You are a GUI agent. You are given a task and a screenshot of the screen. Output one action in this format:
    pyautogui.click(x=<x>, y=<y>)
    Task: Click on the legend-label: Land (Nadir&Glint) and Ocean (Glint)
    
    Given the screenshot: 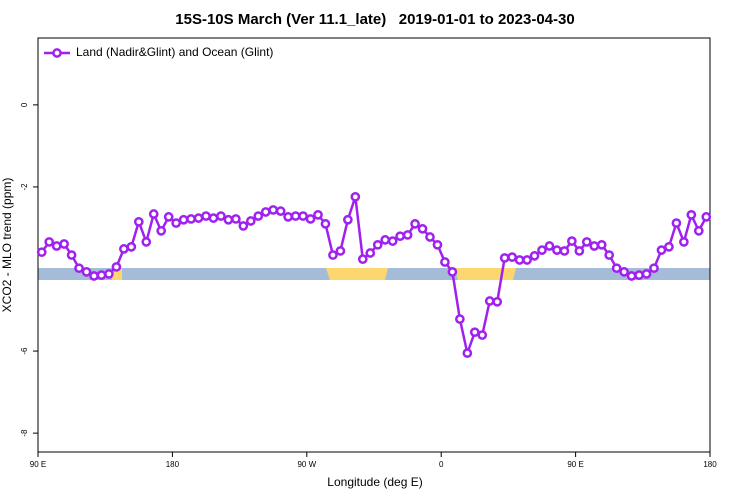 What is the action you would take?
    pyautogui.click(x=174, y=52)
    